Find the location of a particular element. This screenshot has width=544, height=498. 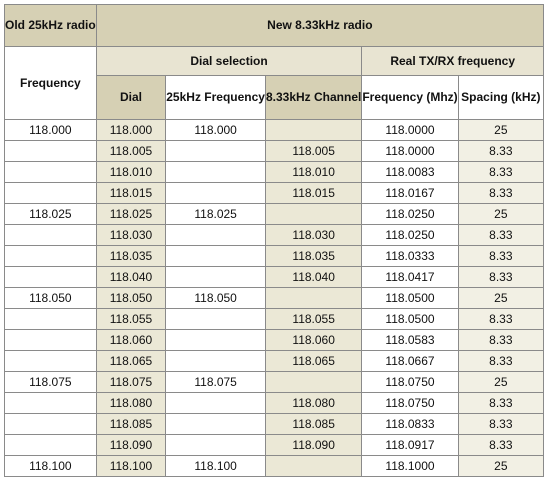

dial-cell: 118.025 is located at coordinates (131, 214).